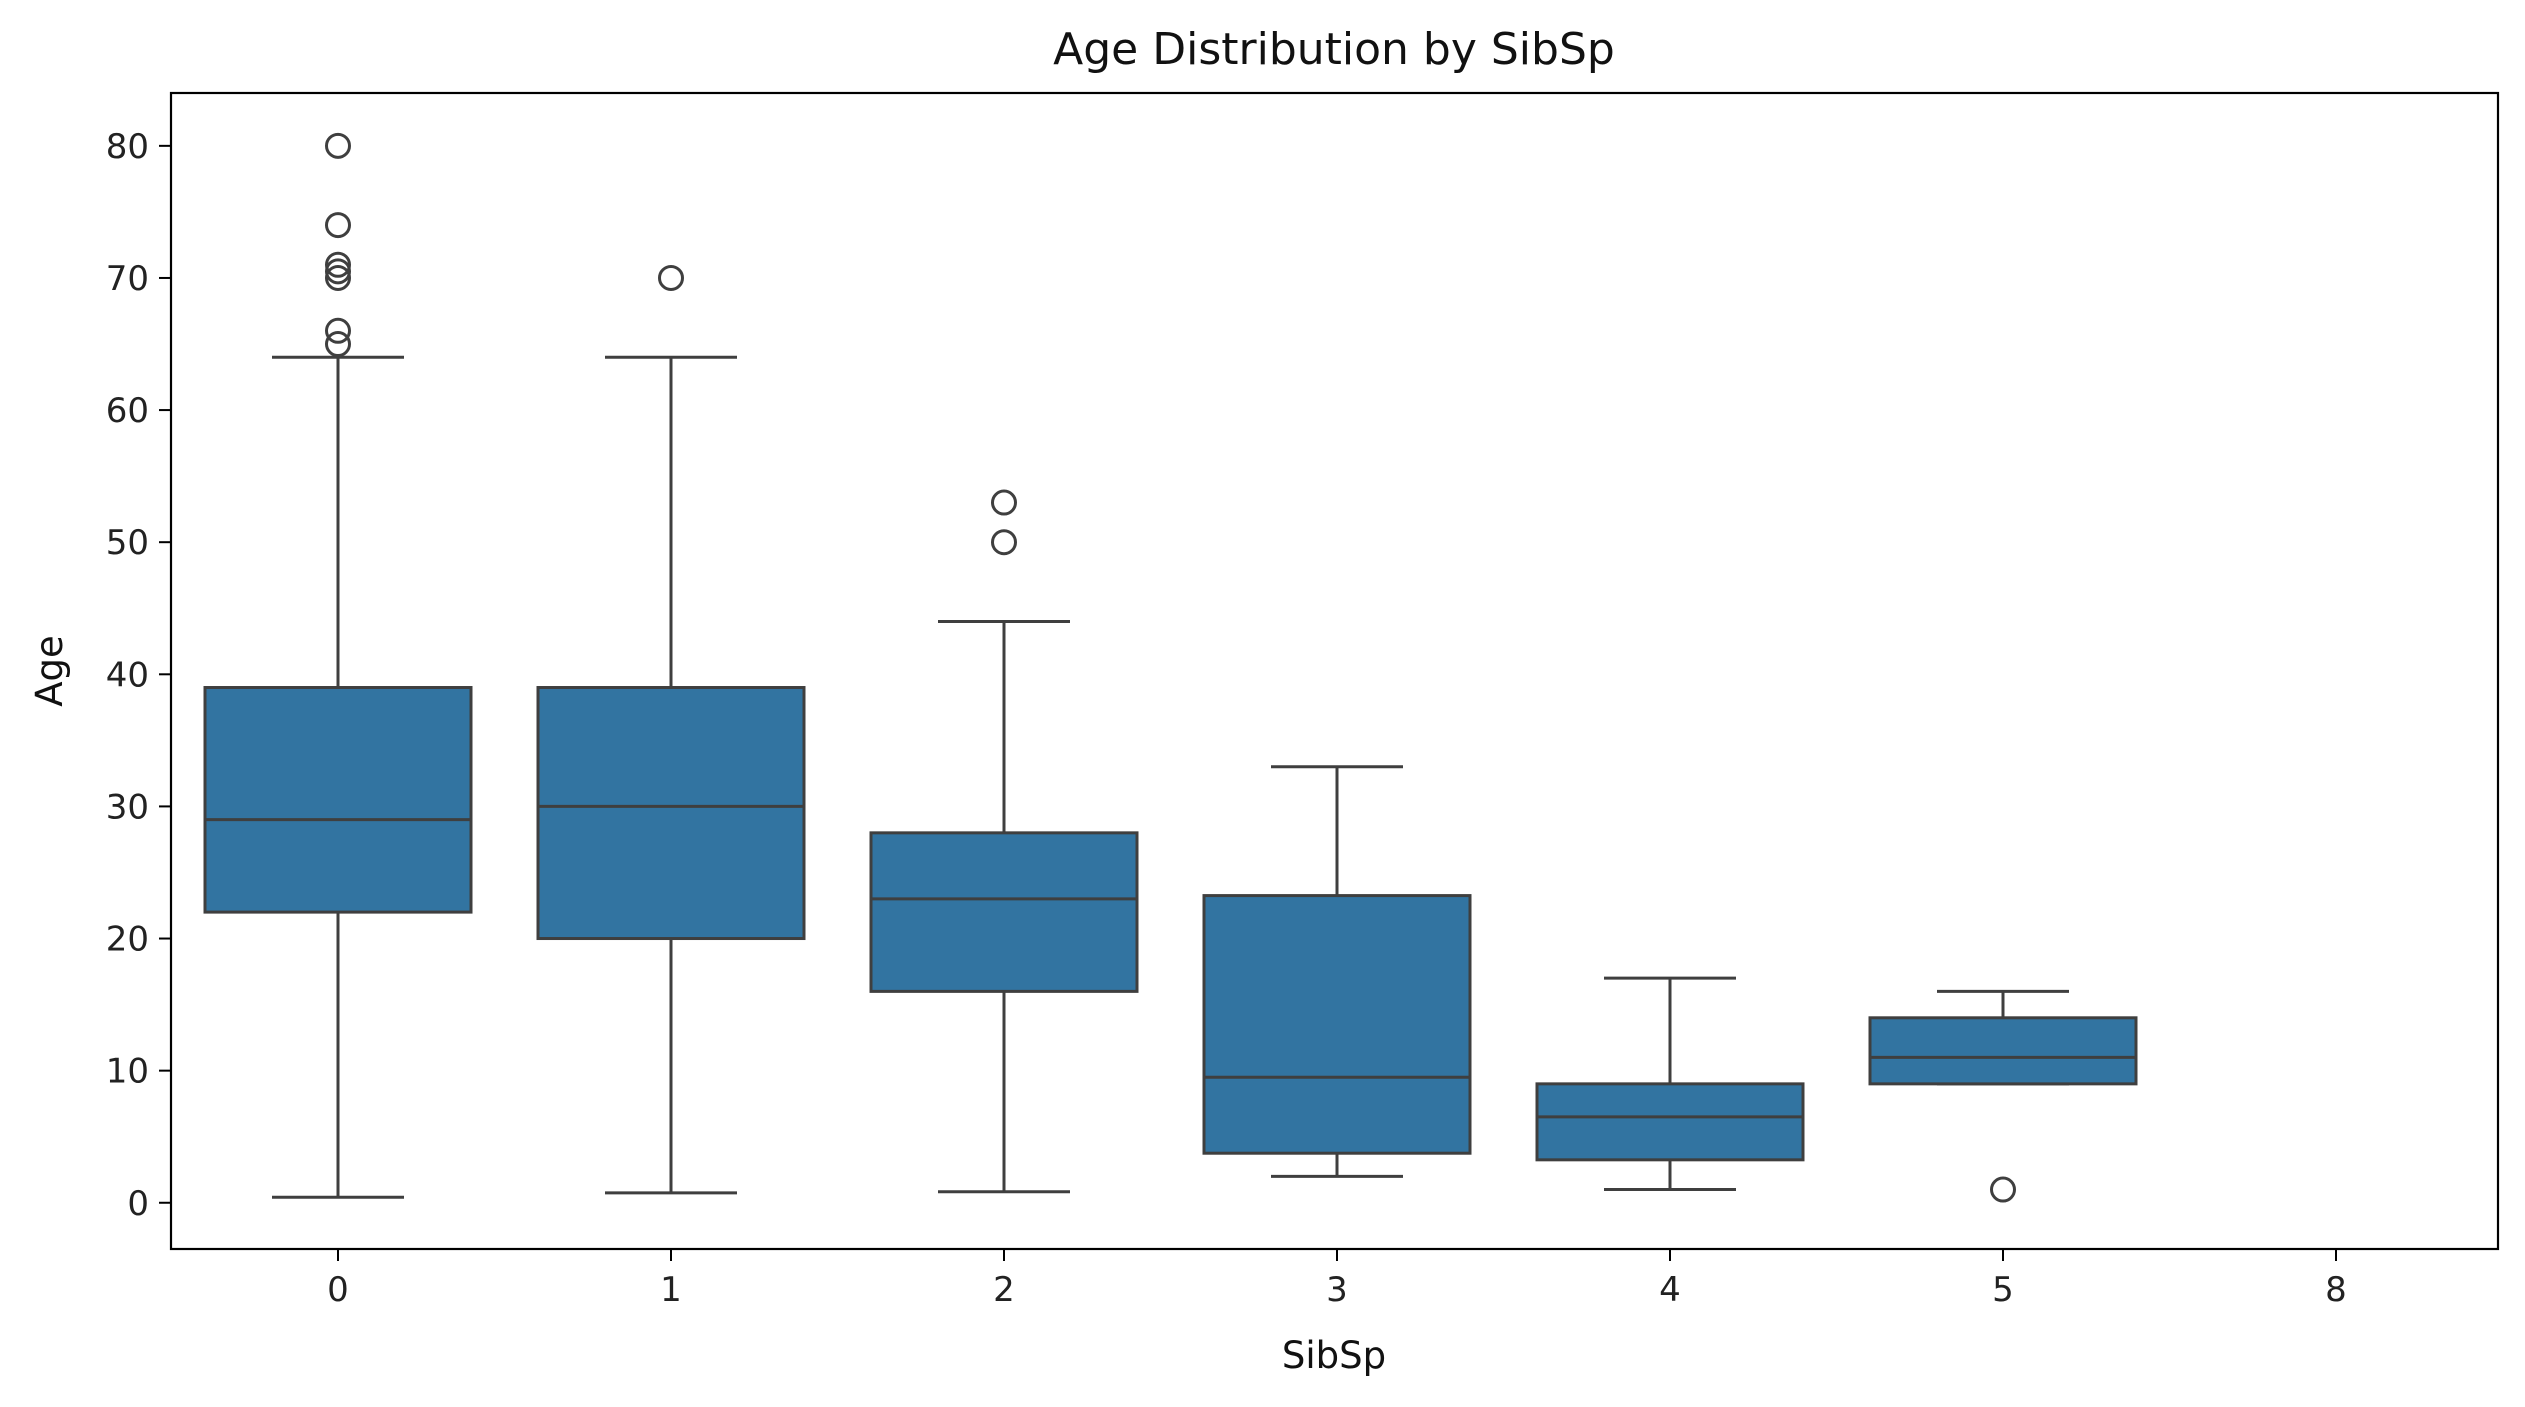  I want to click on x-tick-label: 3, so click(1337, 1290).